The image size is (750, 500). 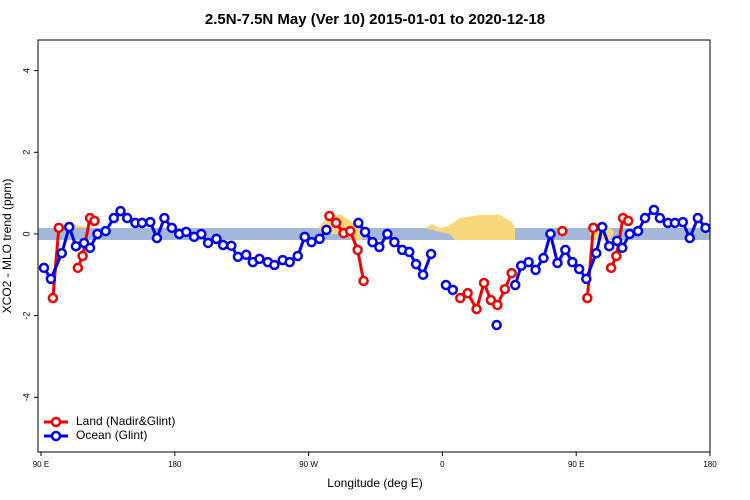 What do you see at coordinates (374, 483) in the screenshot?
I see `x-axis-label: Longitude (deg E)` at bounding box center [374, 483].